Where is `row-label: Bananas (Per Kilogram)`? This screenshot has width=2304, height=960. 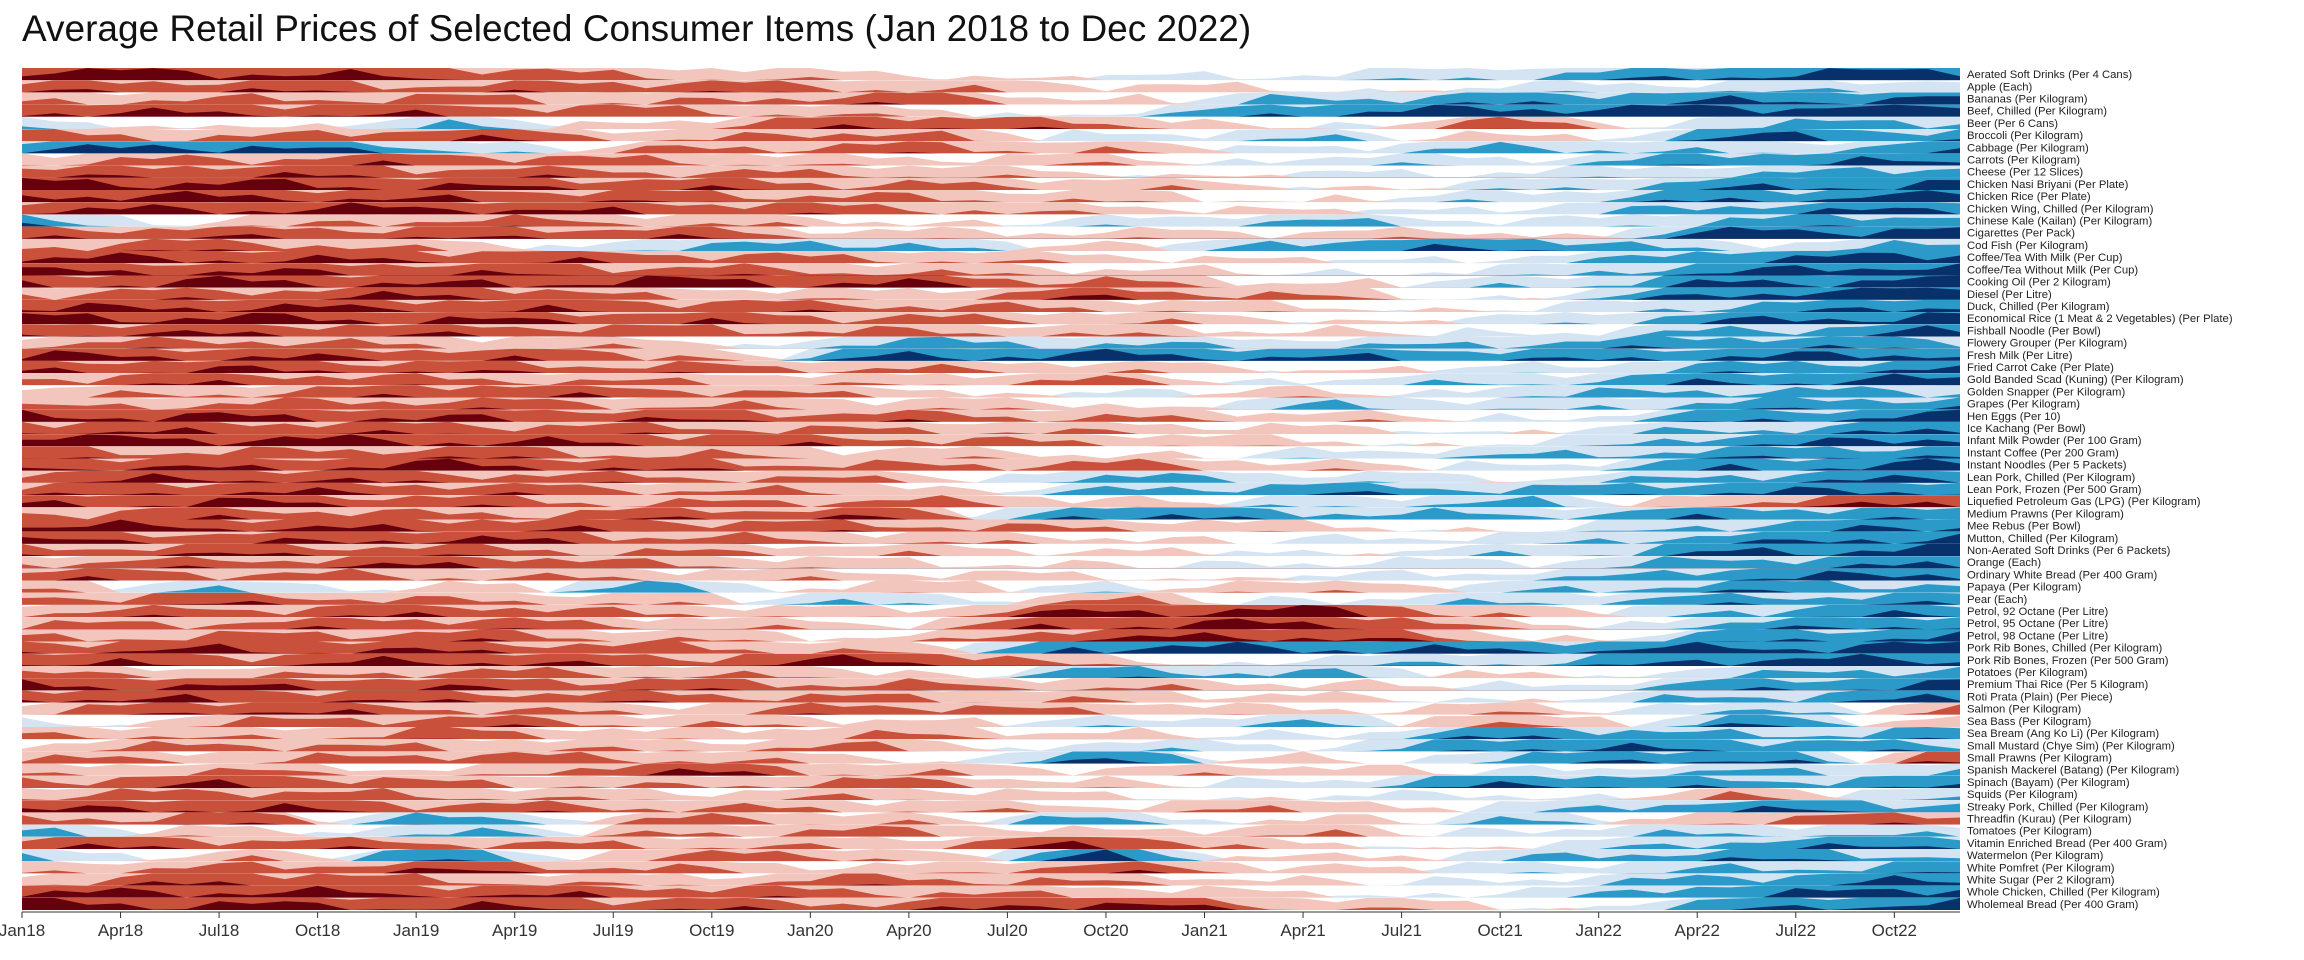
row-label: Bananas (Per Kilogram) is located at coordinates (2027, 100).